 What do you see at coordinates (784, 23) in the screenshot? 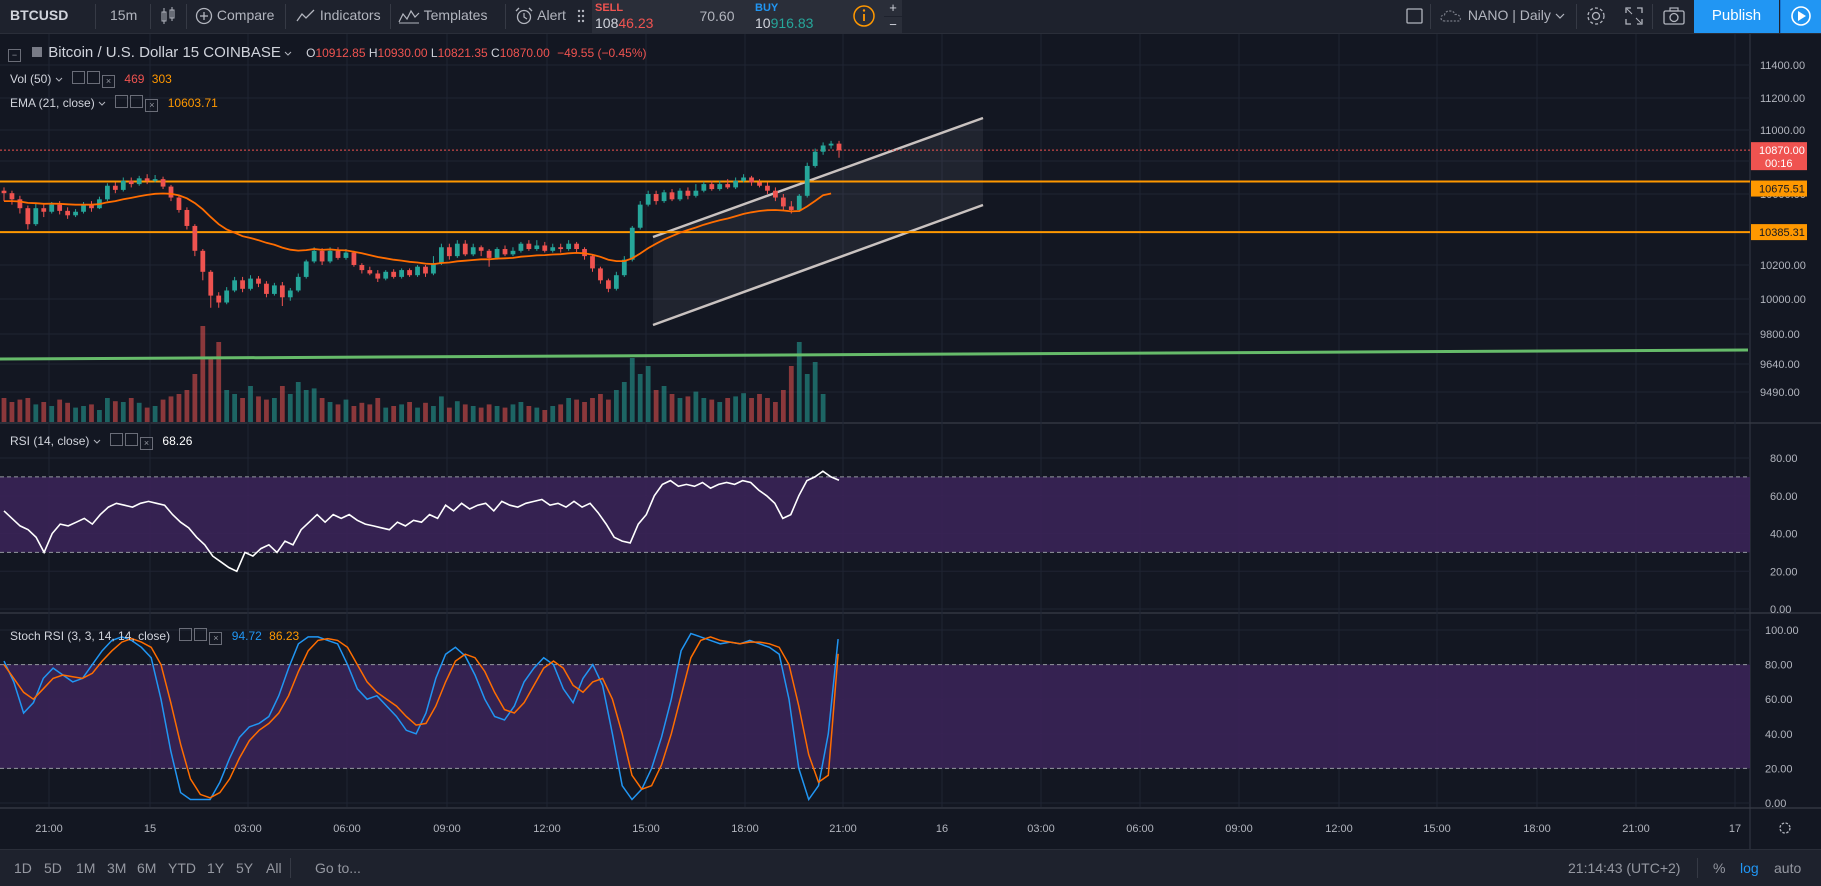
I see `buy-price: 10916.83` at bounding box center [784, 23].